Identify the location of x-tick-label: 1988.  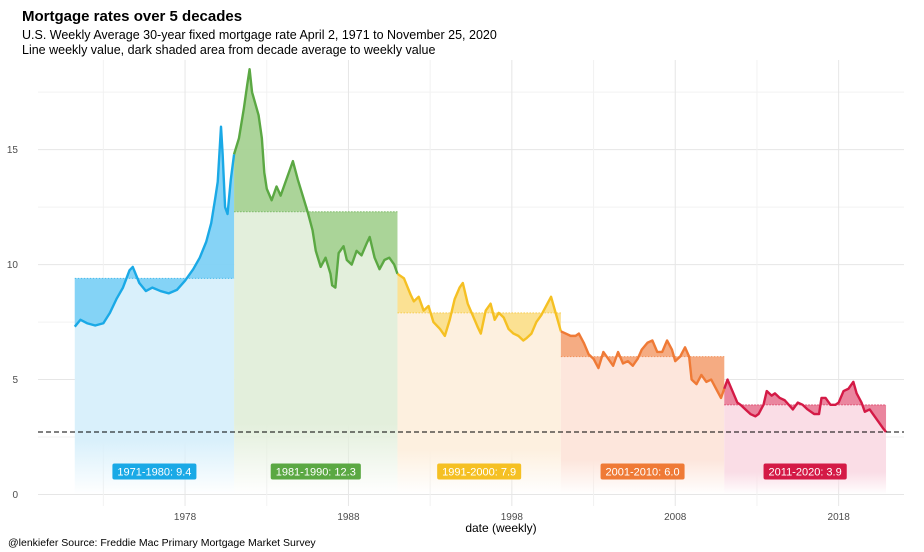
(348, 517).